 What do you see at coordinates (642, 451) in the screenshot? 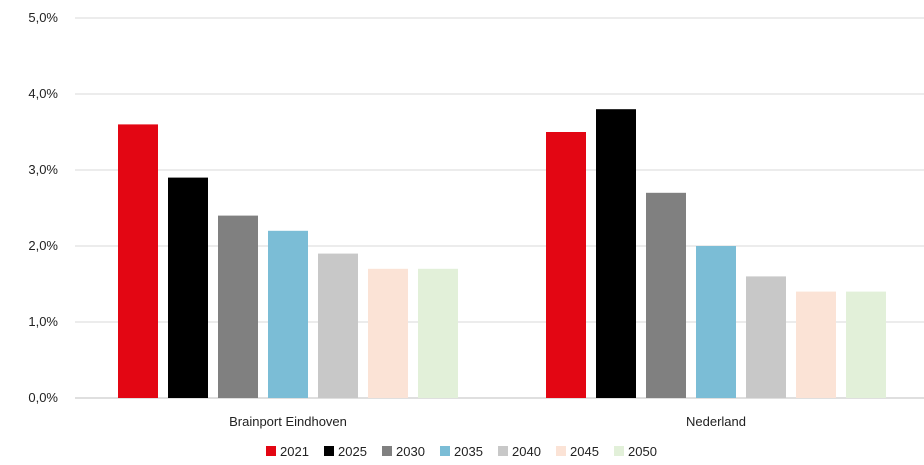
I see `legend-label-2050: 2050` at bounding box center [642, 451].